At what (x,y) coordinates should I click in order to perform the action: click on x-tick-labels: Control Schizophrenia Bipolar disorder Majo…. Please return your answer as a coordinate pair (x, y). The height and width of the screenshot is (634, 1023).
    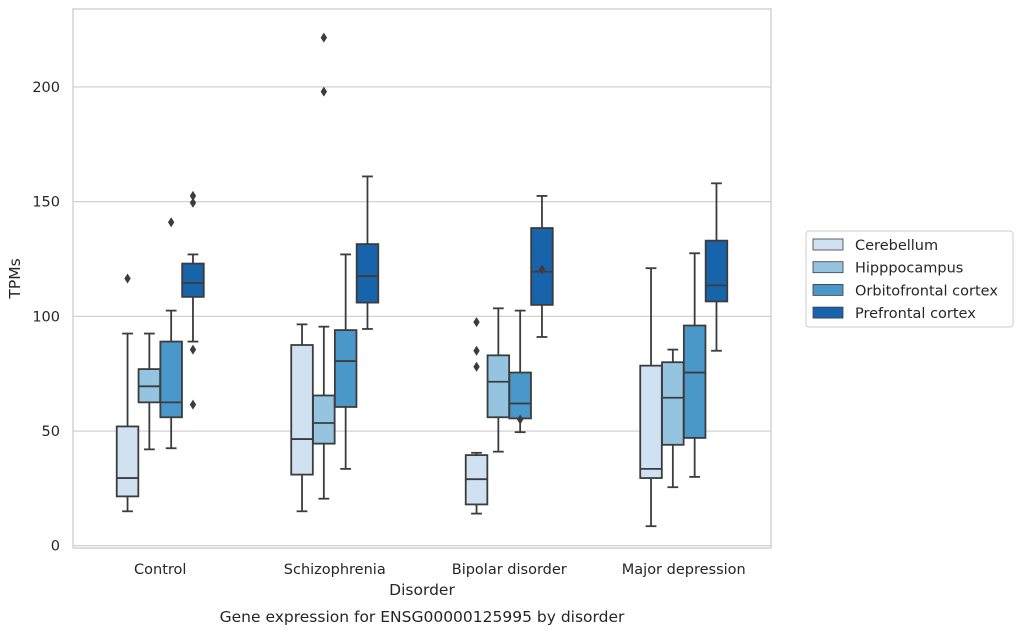
    Looking at the image, I should click on (440, 570).